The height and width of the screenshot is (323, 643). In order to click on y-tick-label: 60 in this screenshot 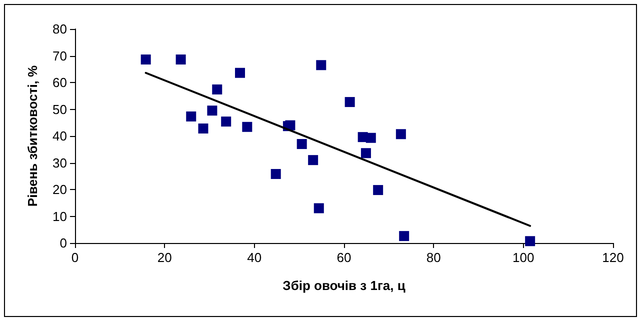, I will do `click(59, 82)`.